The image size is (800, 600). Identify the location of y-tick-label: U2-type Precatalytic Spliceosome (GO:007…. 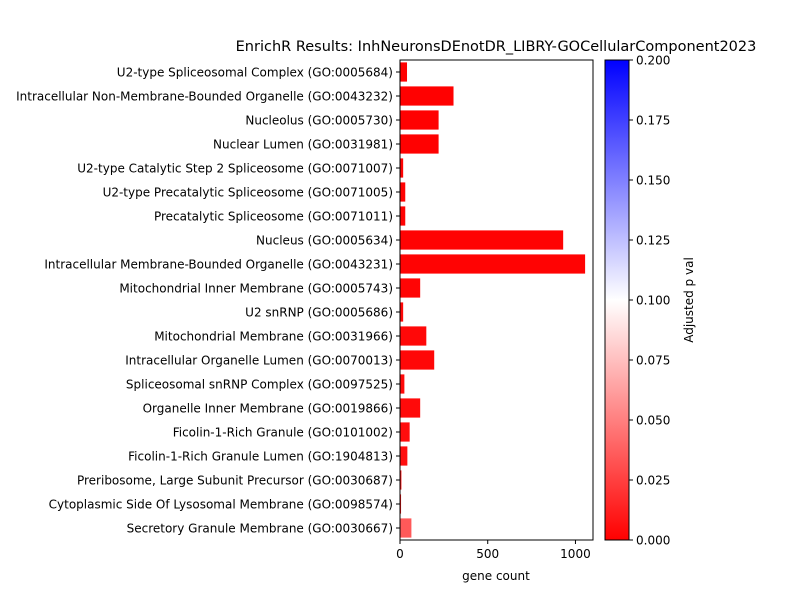
(248, 193).